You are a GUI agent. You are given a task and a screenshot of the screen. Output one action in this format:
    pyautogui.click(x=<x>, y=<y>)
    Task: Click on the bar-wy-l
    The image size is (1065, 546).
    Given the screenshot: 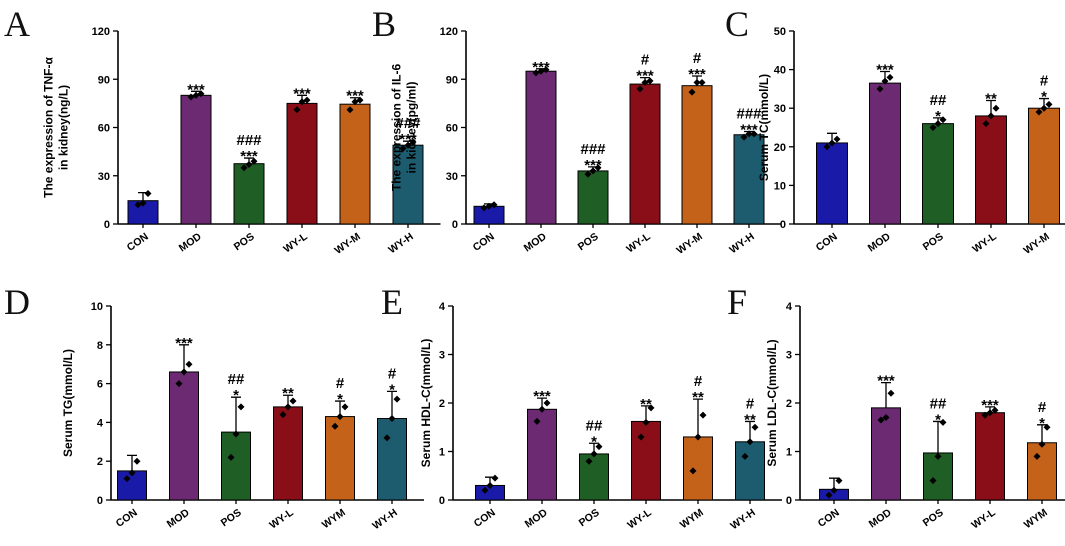 What is the action you would take?
    pyautogui.click(x=302, y=163)
    